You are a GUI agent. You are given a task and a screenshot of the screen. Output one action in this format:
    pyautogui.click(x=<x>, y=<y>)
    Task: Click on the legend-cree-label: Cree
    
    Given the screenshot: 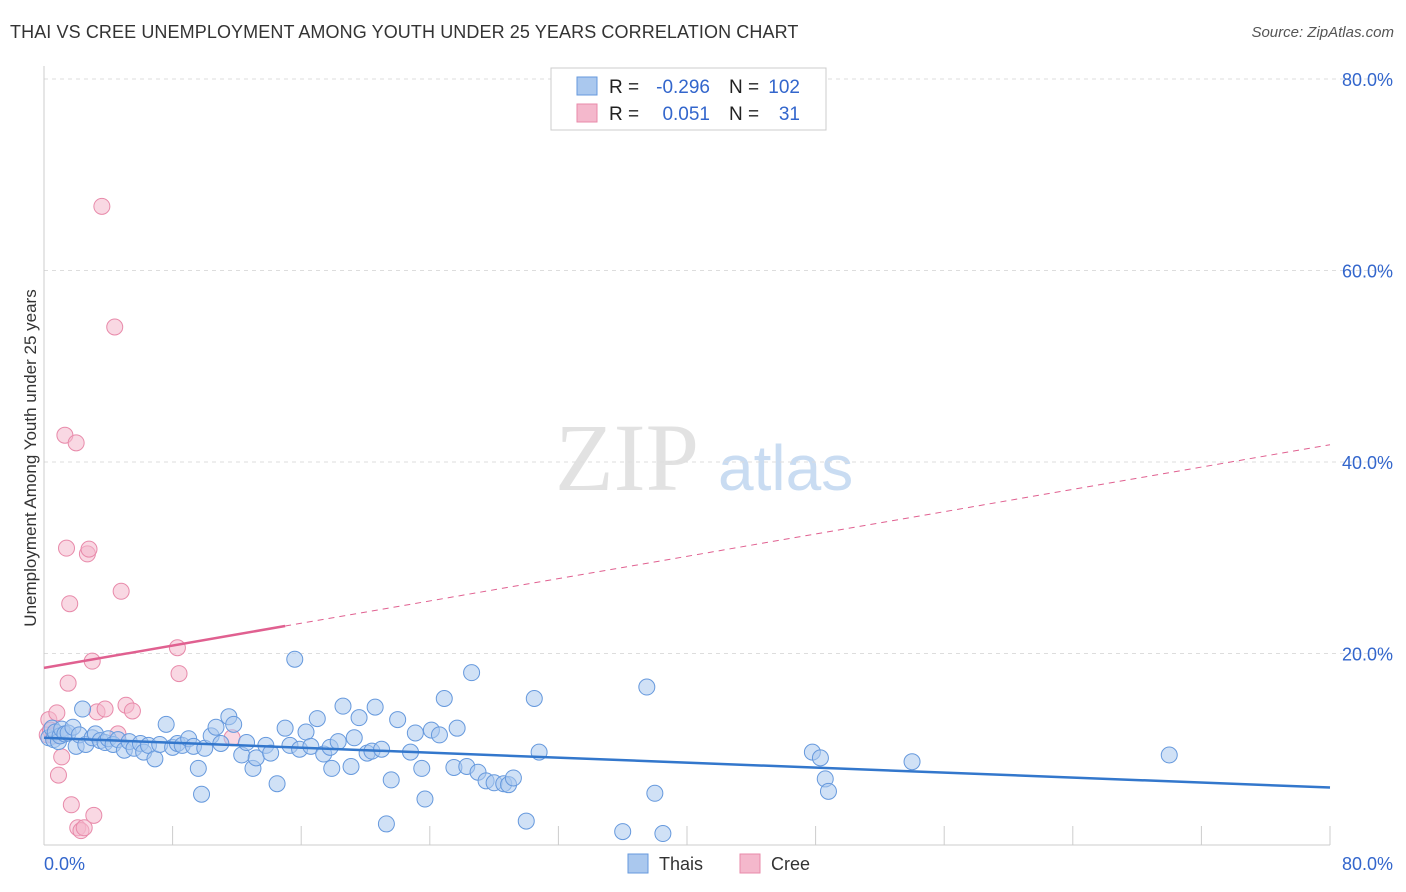 What is the action you would take?
    pyautogui.click(x=790, y=864)
    